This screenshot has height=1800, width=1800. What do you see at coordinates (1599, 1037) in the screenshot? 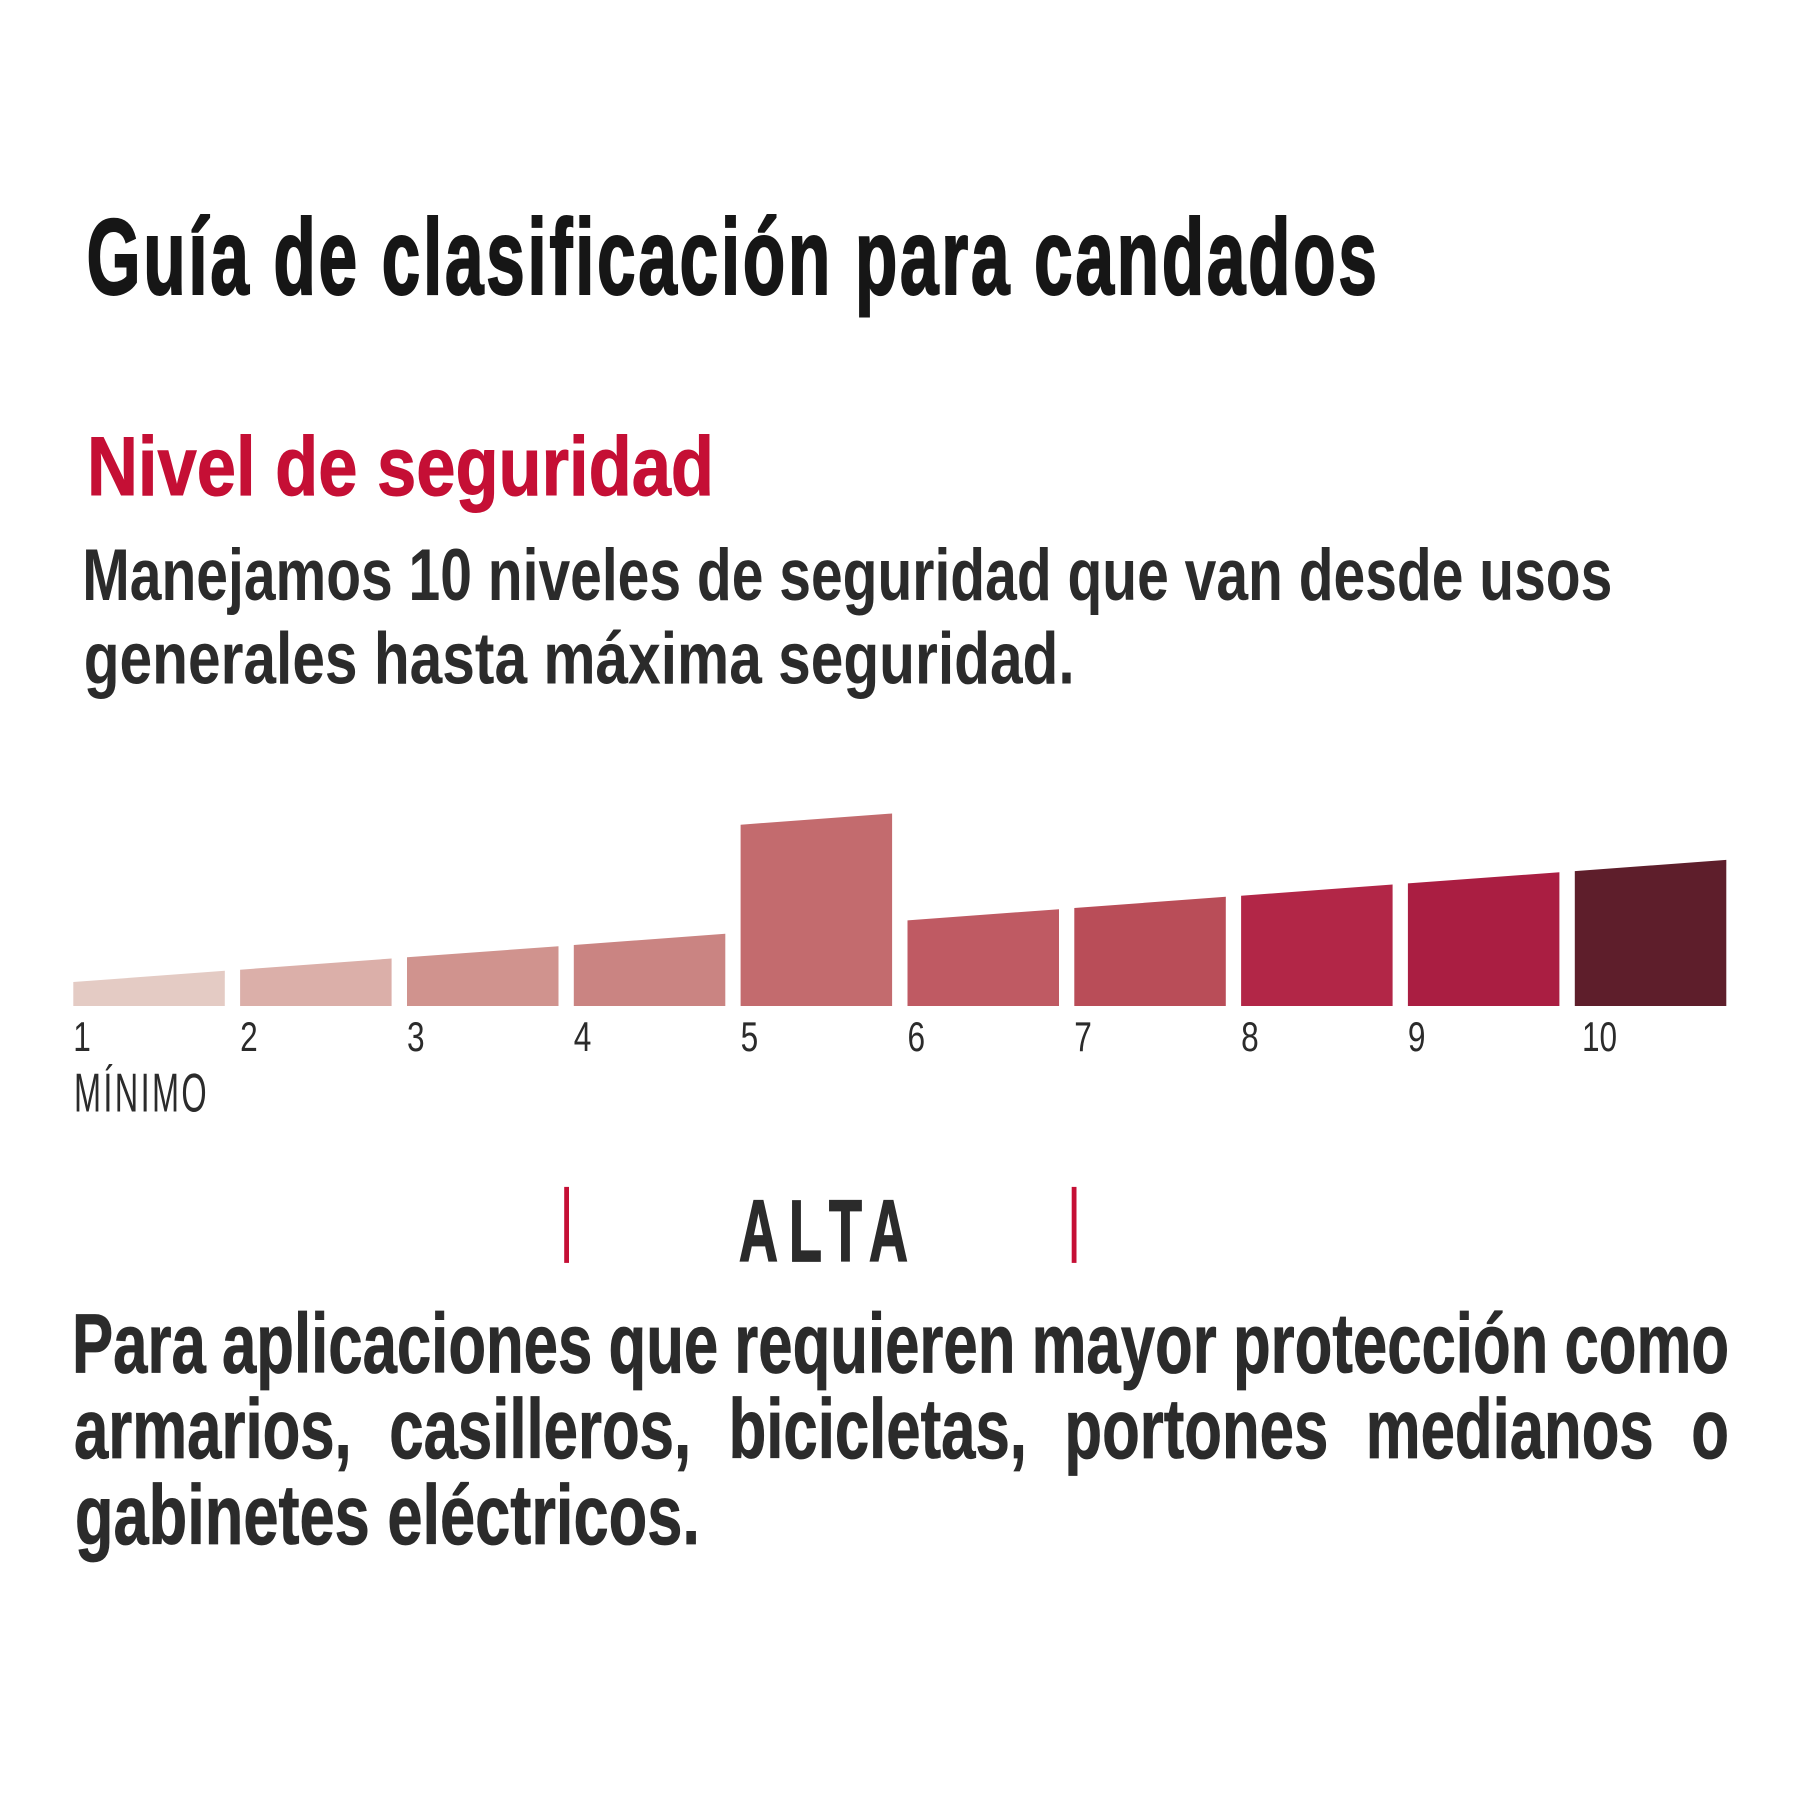
I see `svg-text: 10` at bounding box center [1599, 1037].